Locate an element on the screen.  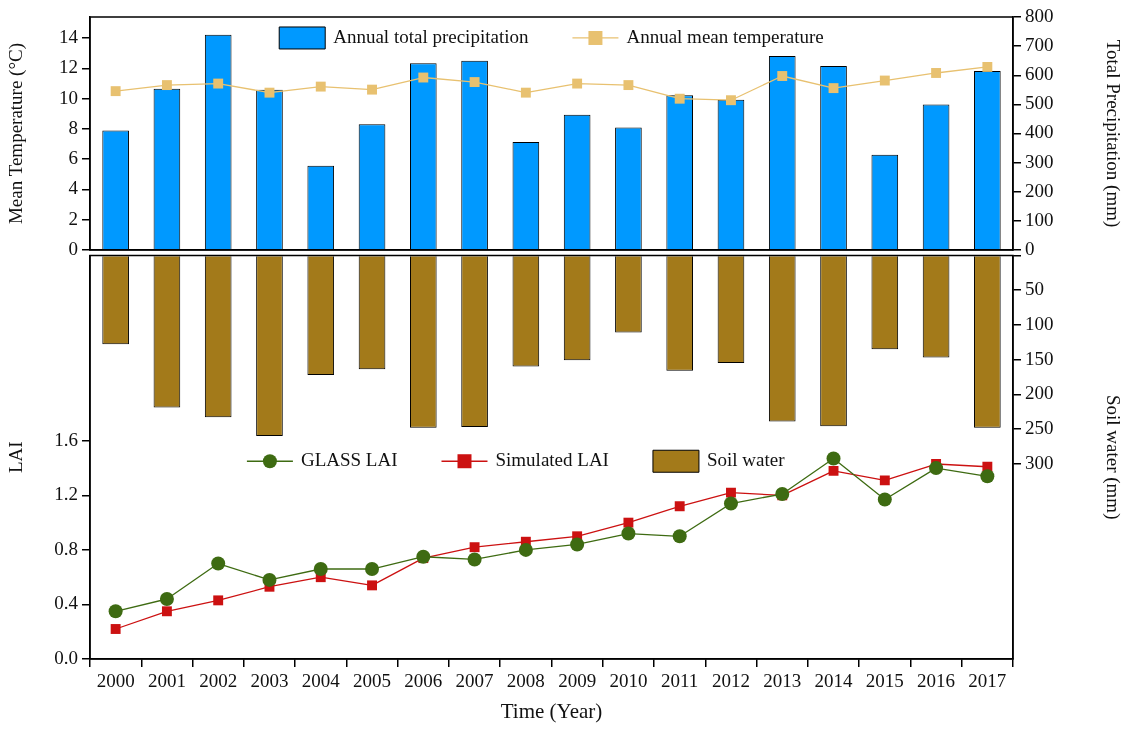
x-tick-label: 2014 is located at coordinates (834, 681).